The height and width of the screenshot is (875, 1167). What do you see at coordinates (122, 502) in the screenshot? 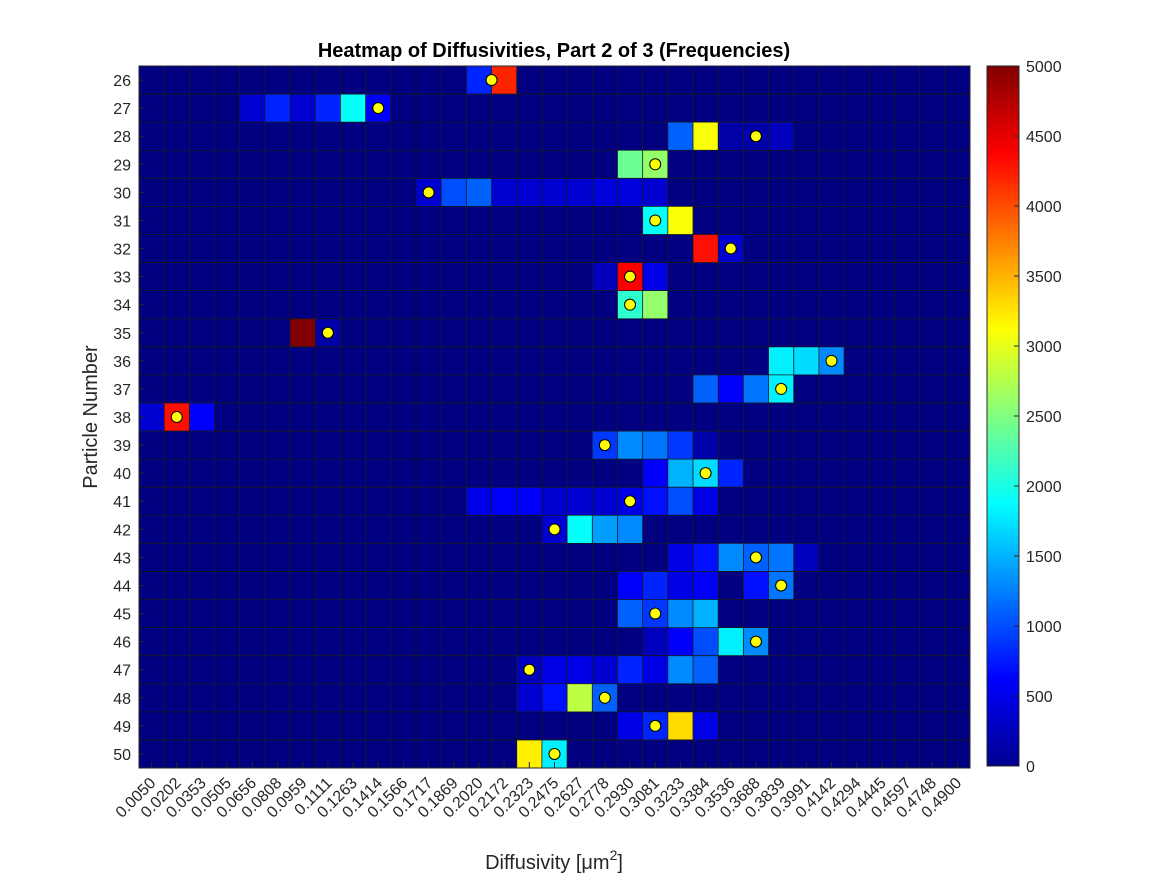
I see `y-tick-label: 41` at bounding box center [122, 502].